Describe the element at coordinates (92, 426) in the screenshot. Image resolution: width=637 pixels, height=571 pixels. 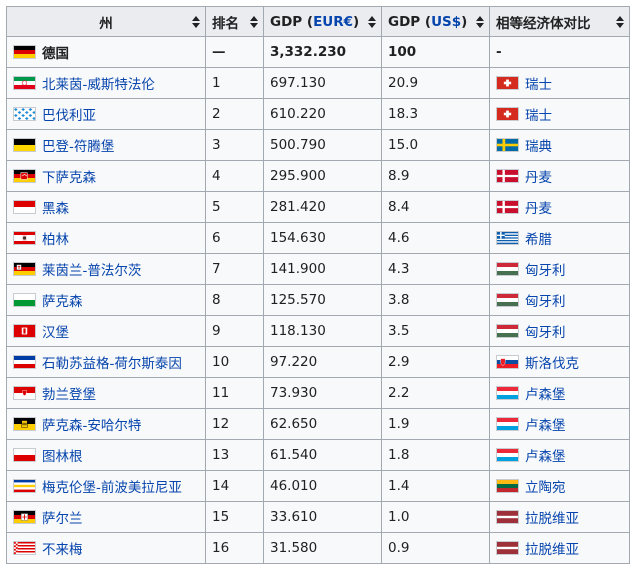
I see `state-name: 萨克森-安哈尔特` at that location.